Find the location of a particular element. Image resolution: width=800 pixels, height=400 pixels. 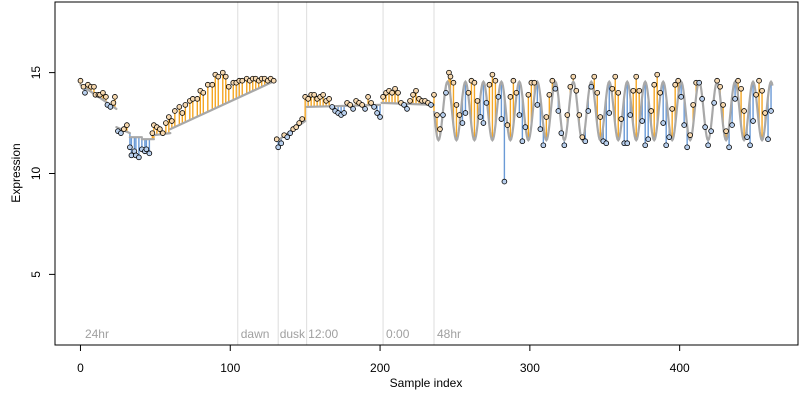

phase-label: dawn is located at coordinates (255, 334).